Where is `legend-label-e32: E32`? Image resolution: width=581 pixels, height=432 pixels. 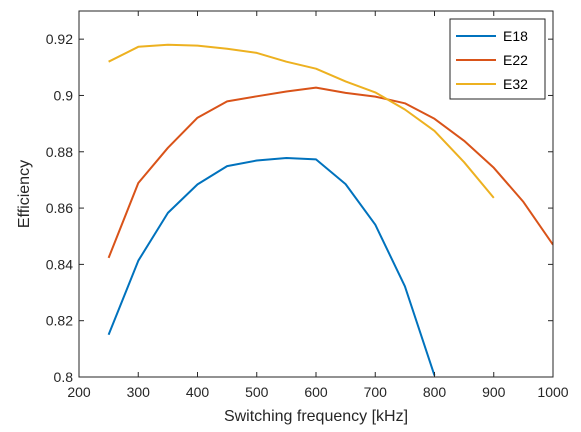 legend-label-e32: E32 is located at coordinates (515, 84).